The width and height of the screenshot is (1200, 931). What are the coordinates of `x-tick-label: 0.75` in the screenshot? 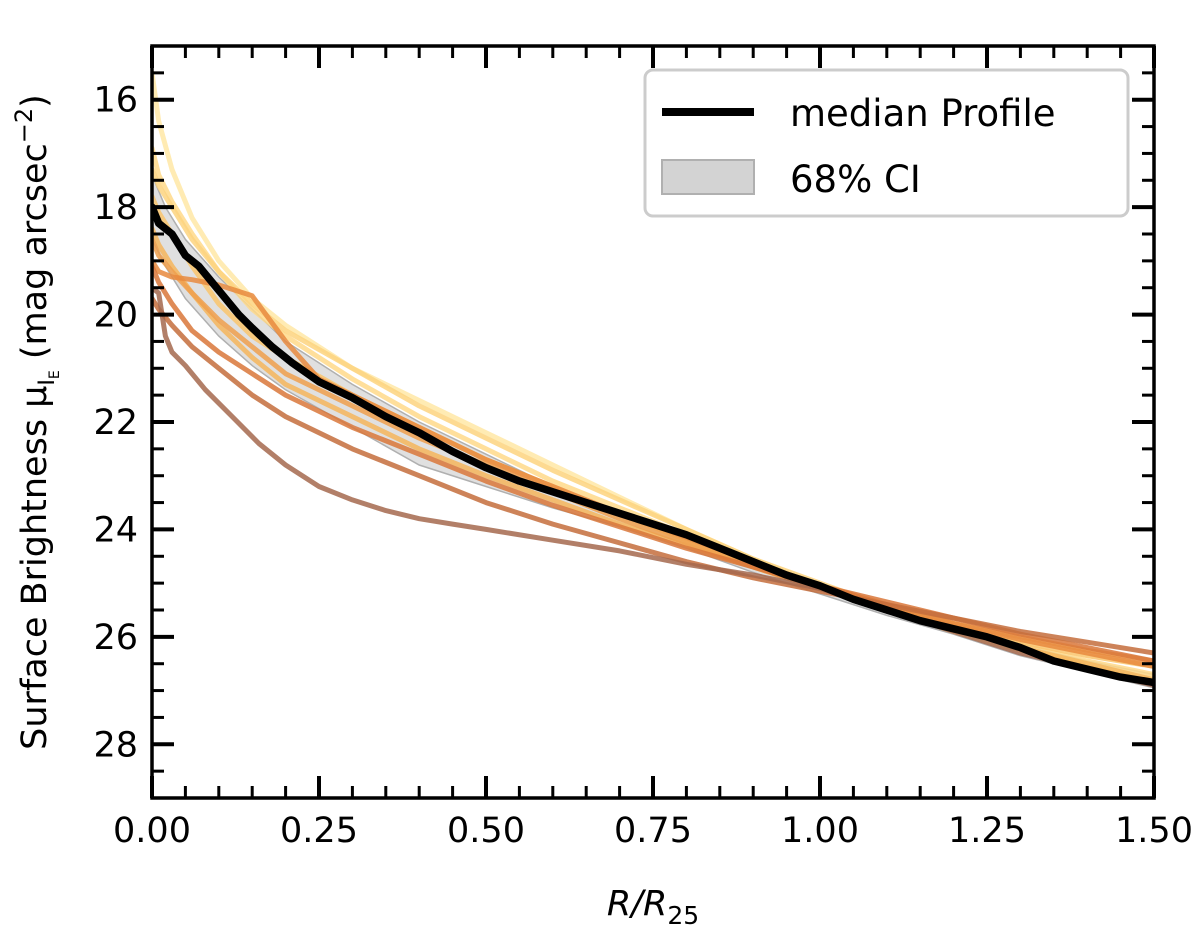 It's located at (653, 831).